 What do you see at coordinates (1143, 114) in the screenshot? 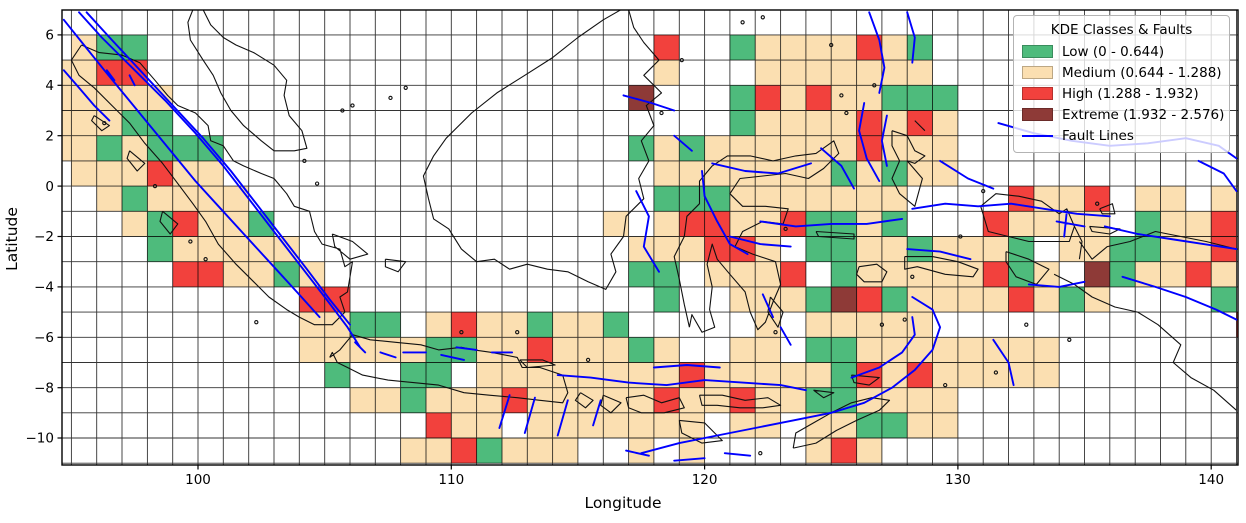
I see `legend-item-label: Extreme (1.932 - 2.576)` at bounding box center [1143, 114].